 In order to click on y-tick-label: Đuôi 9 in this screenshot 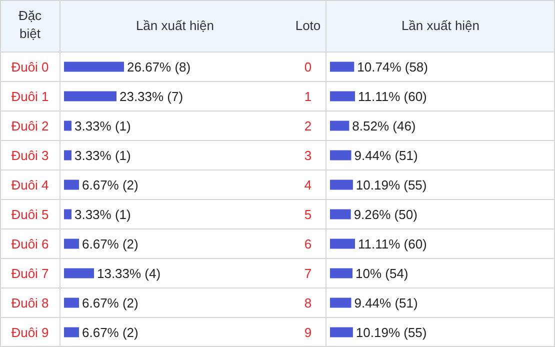, I will do `click(30, 332)`.